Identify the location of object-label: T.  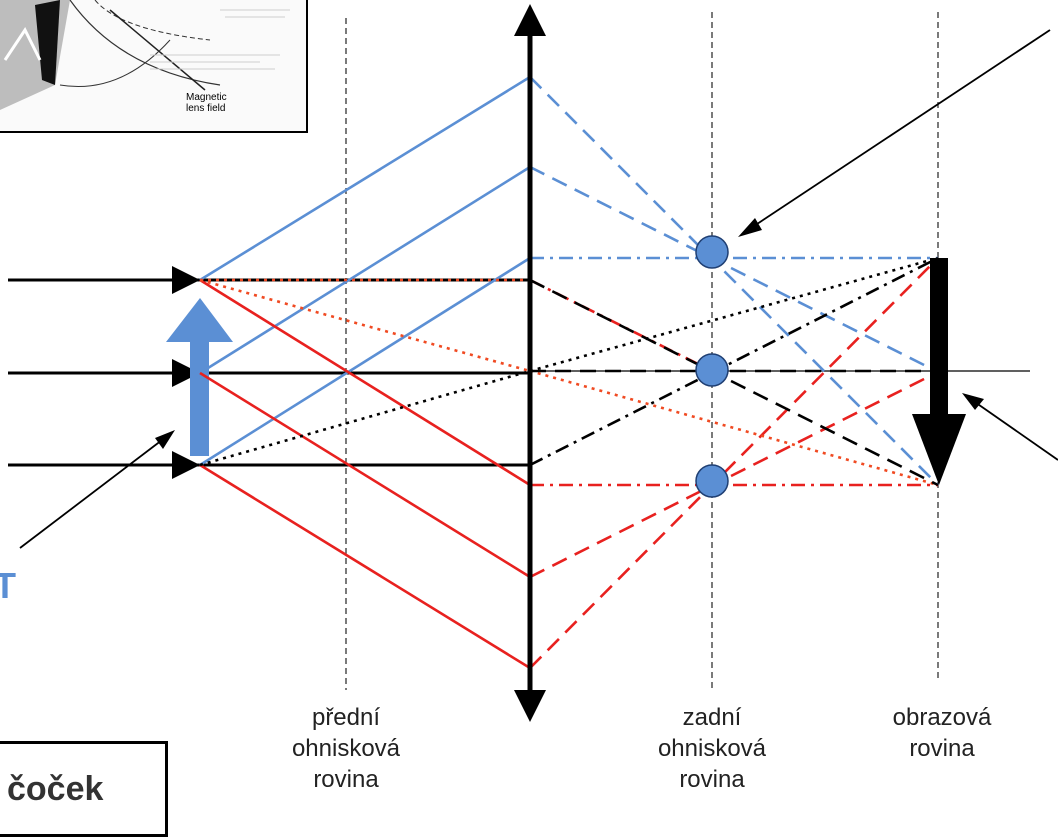
(8, 585).